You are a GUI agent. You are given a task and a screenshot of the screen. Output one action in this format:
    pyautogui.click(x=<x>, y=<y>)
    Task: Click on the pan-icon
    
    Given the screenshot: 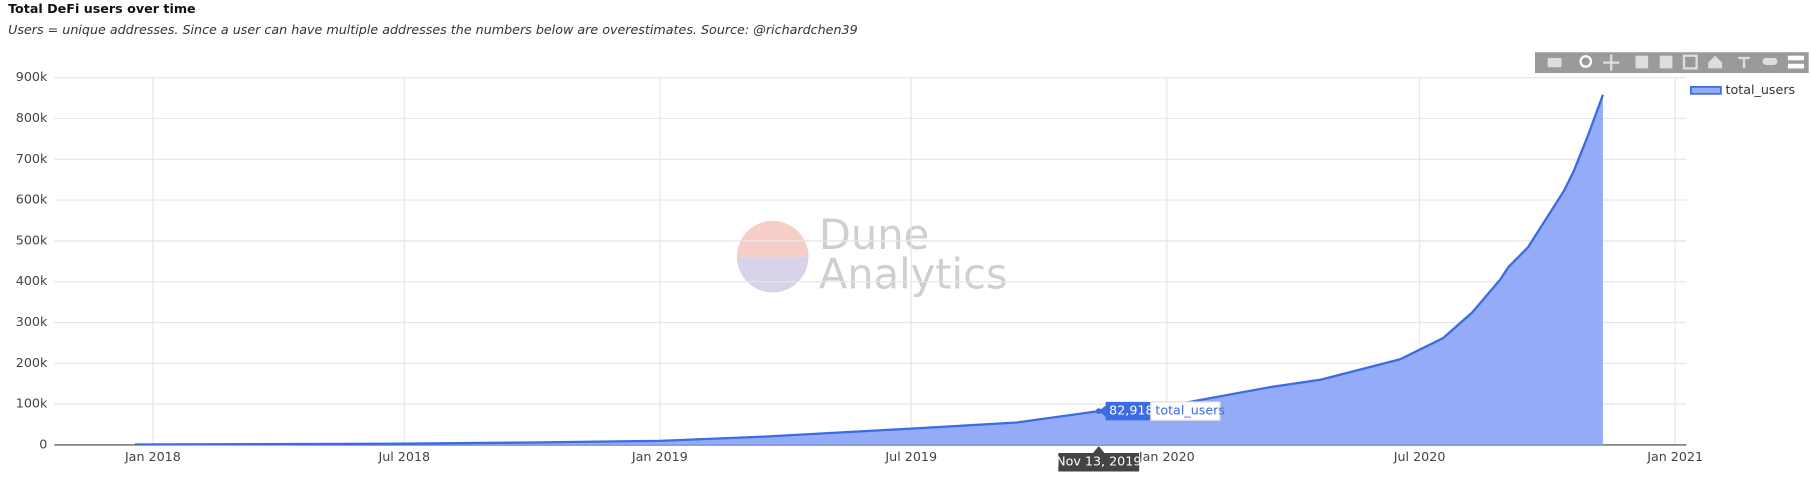 What is the action you would take?
    pyautogui.click(x=1611, y=62)
    